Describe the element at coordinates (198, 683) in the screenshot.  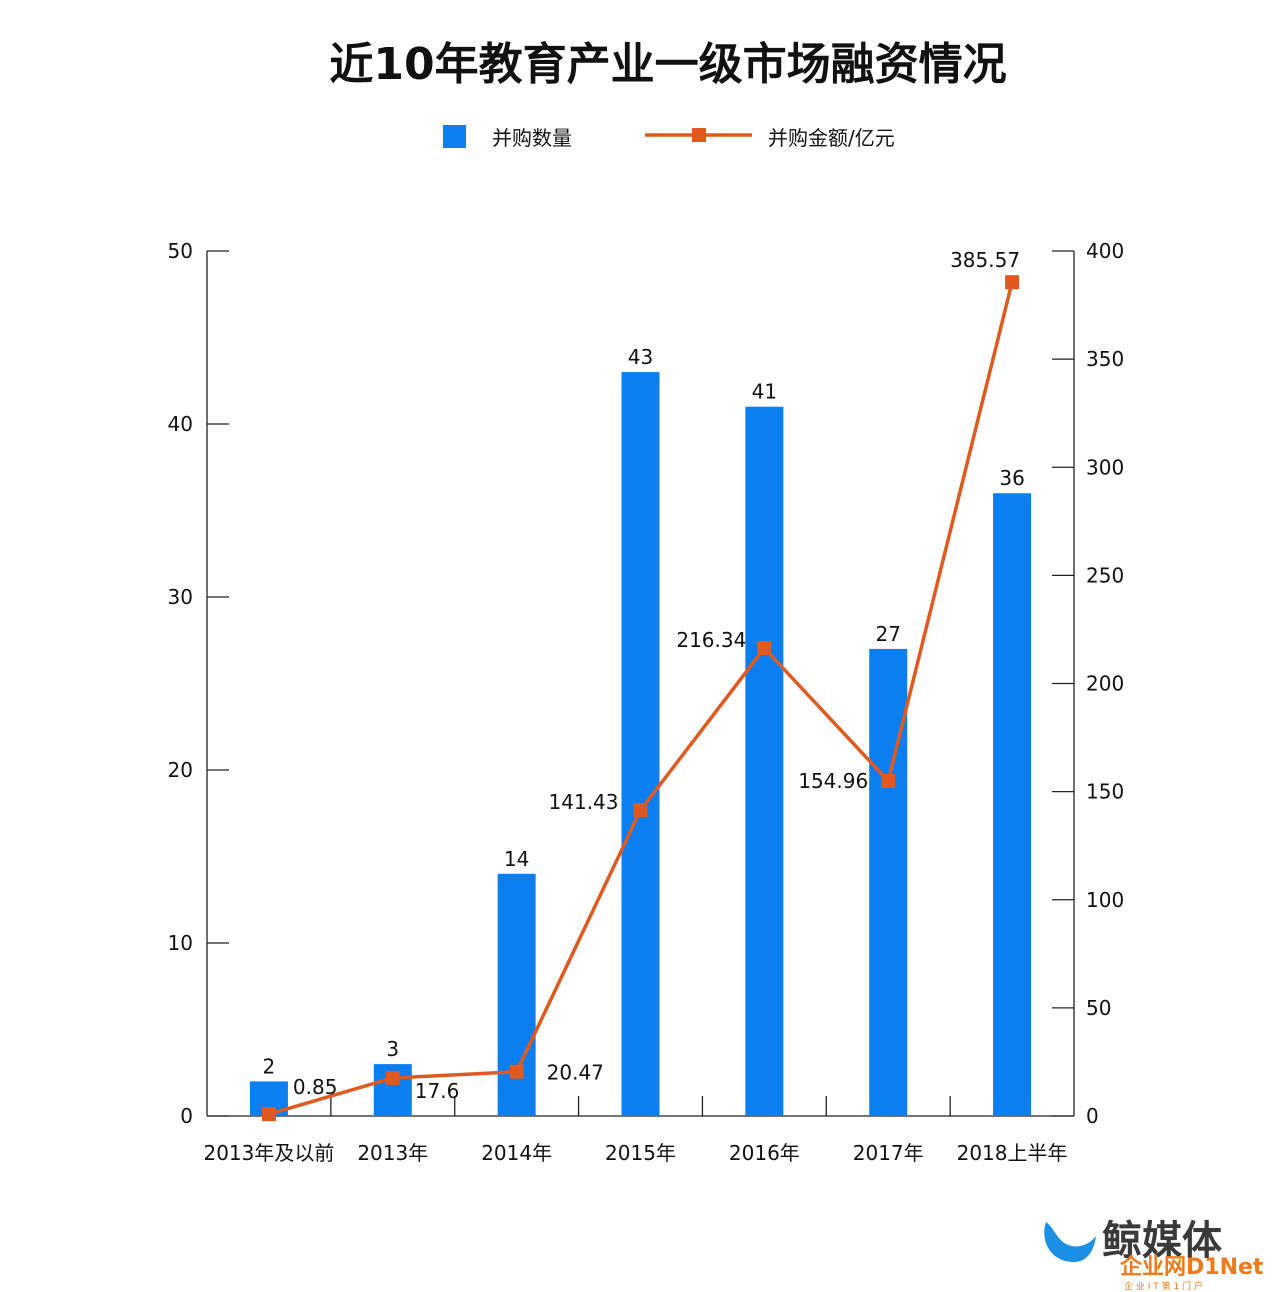
I see `left-axis: 0 10 20 30 40 50` at that location.